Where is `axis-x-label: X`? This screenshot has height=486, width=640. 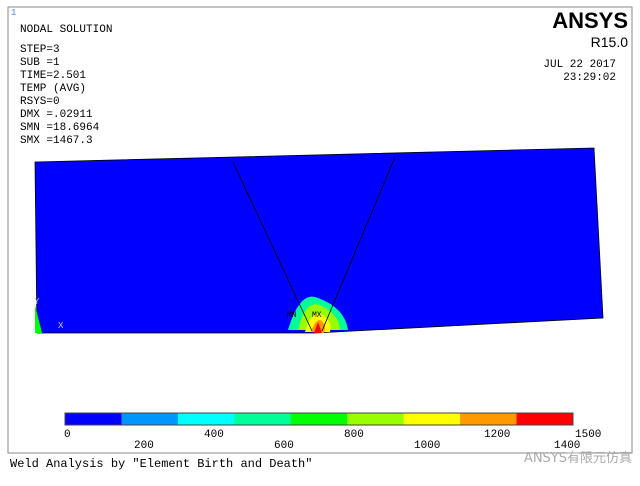 axis-x-label: X is located at coordinates (61, 326).